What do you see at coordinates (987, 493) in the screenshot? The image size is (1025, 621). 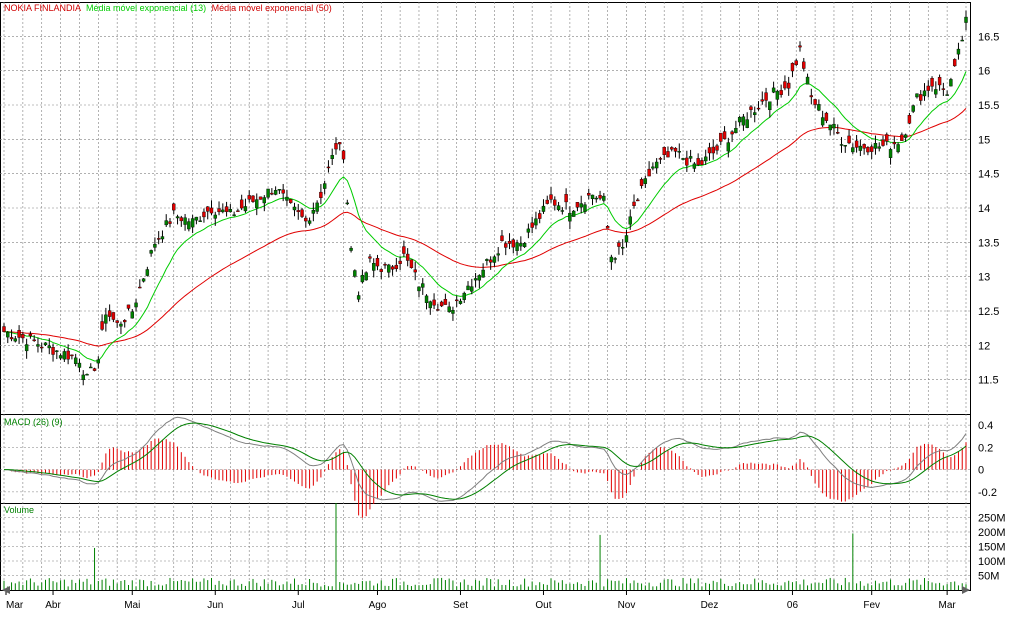 I see `macd-tick-label: -0.2` at bounding box center [987, 493].